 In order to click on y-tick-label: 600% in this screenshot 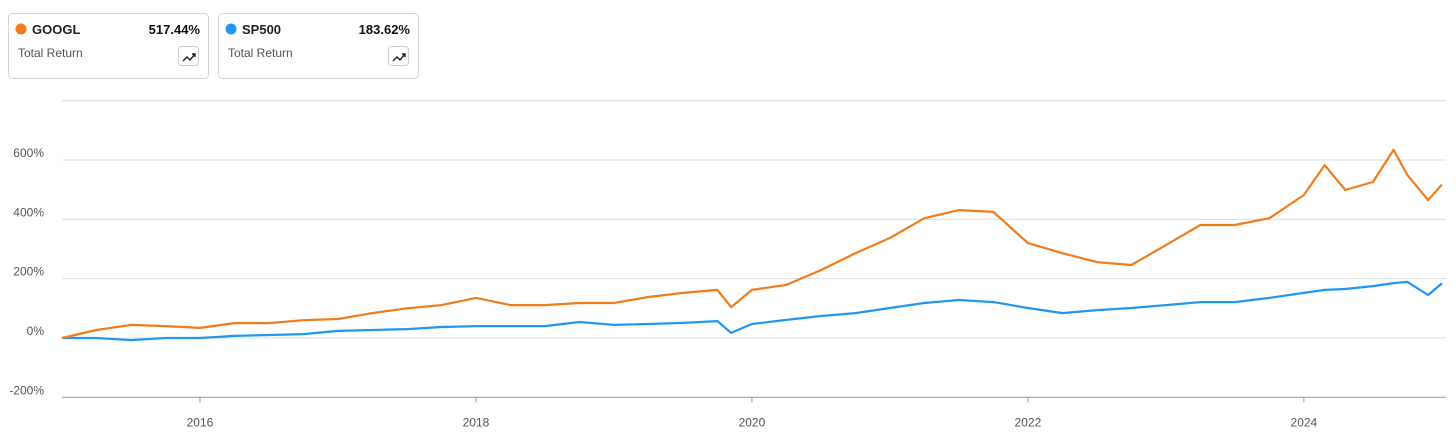, I will do `click(28, 153)`.